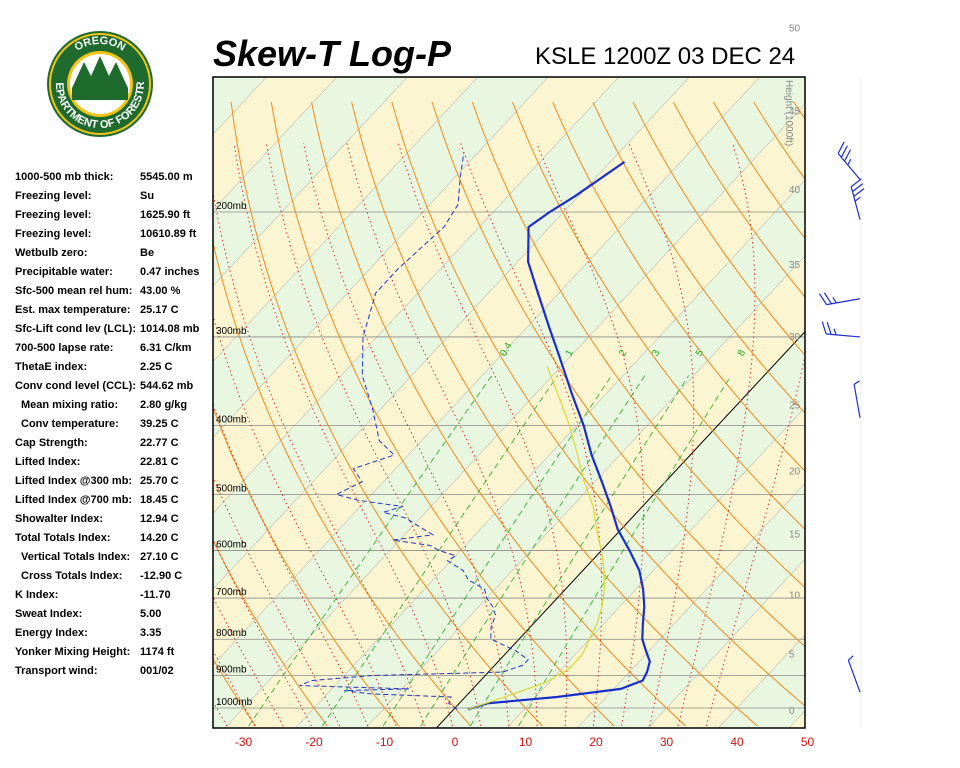  I want to click on height-tick-label: 50, so click(795, 29).